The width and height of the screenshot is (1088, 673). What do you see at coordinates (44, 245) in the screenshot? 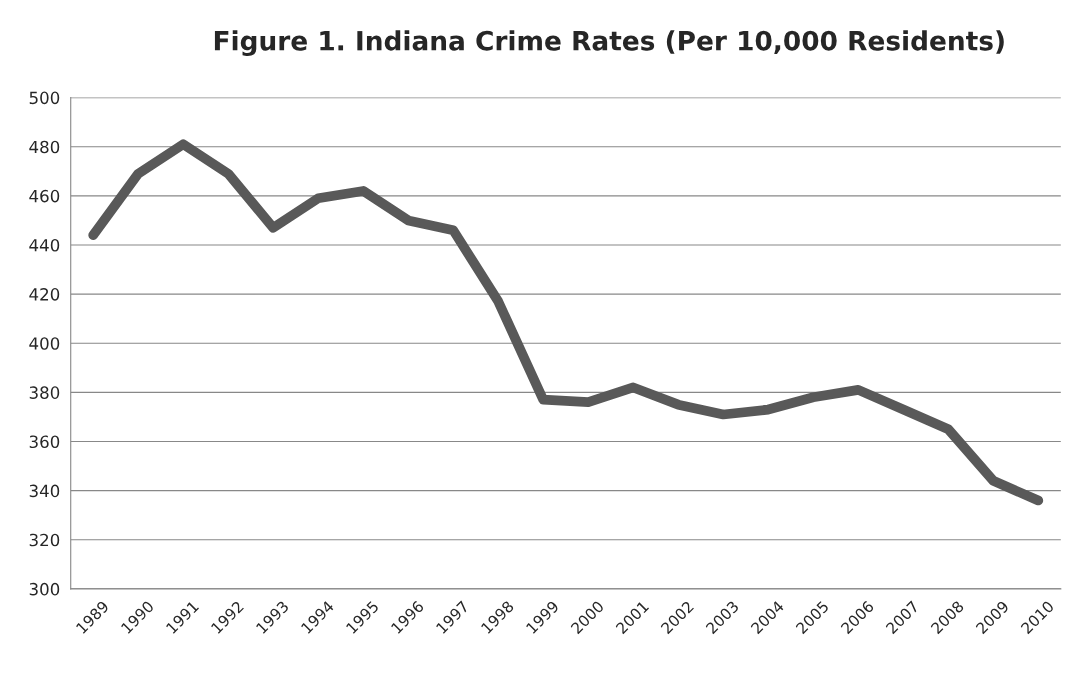
I see `y-tick-label: 440` at bounding box center [44, 245].